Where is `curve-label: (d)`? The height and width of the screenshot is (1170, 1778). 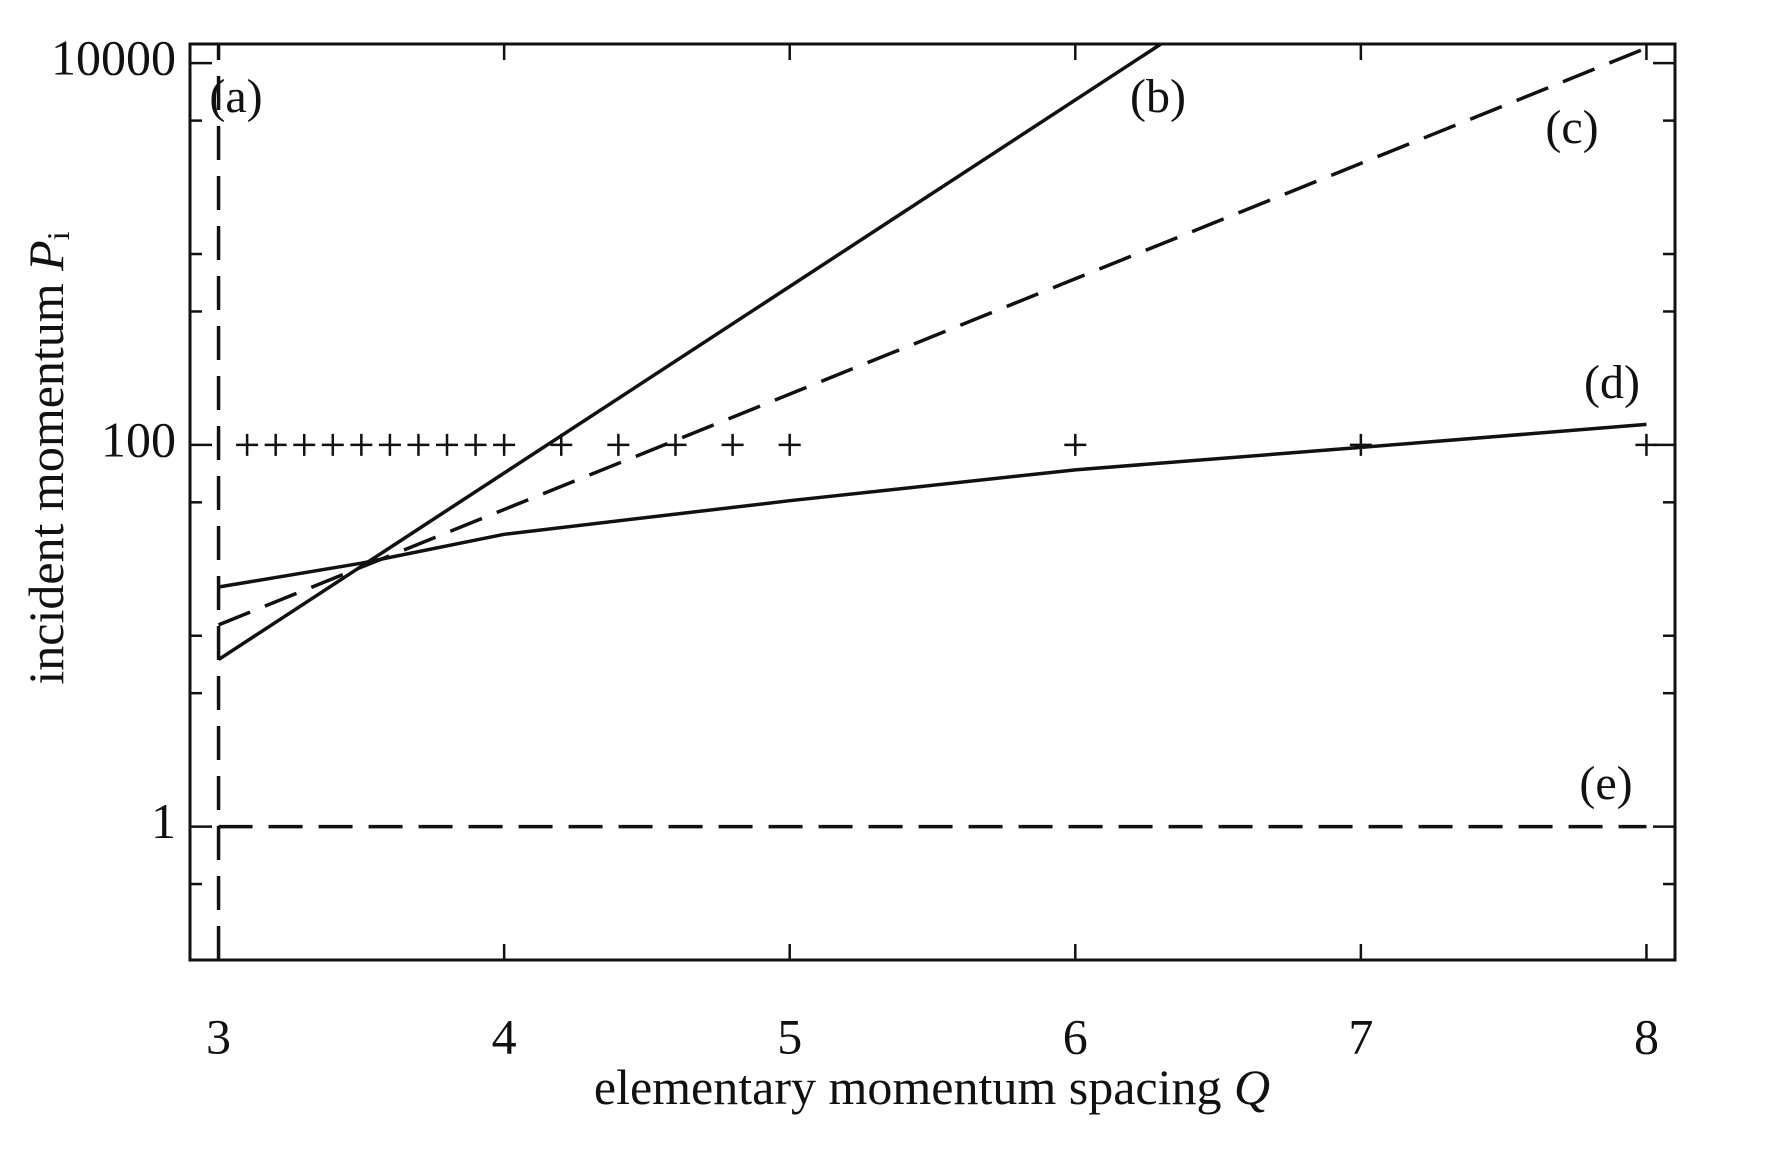 curve-label: (d) is located at coordinates (1612, 382).